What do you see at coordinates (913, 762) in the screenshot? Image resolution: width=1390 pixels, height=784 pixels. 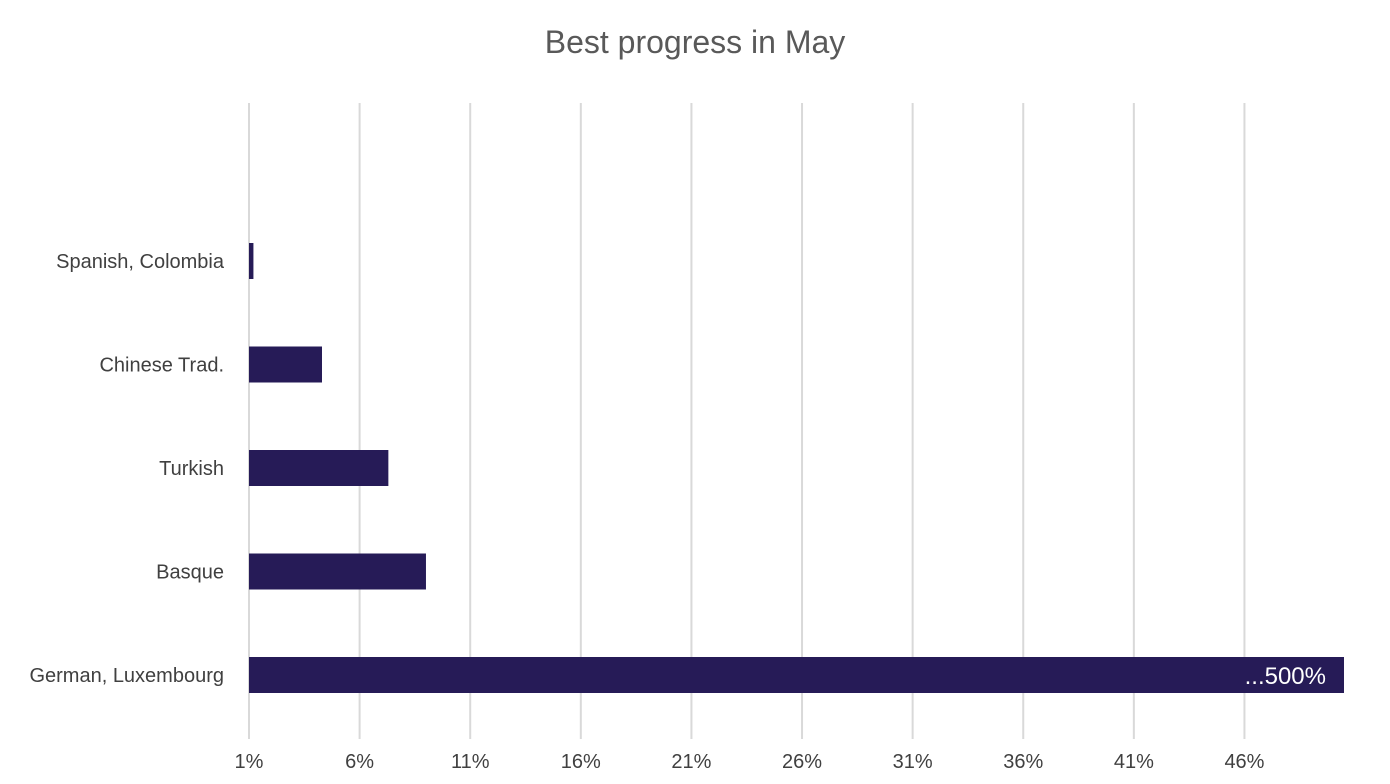 I see `x-tick-label: 31%` at bounding box center [913, 762].